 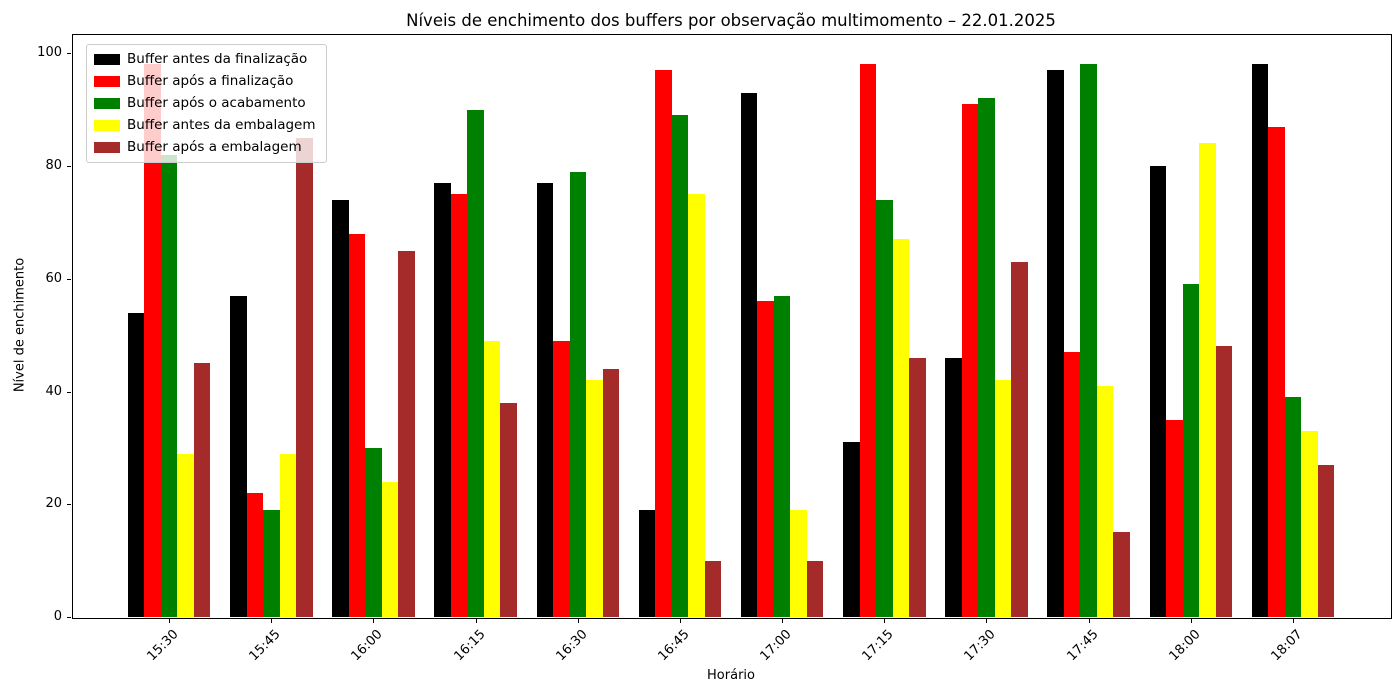 I want to click on x-axis-title: Horário, so click(x=731, y=675).